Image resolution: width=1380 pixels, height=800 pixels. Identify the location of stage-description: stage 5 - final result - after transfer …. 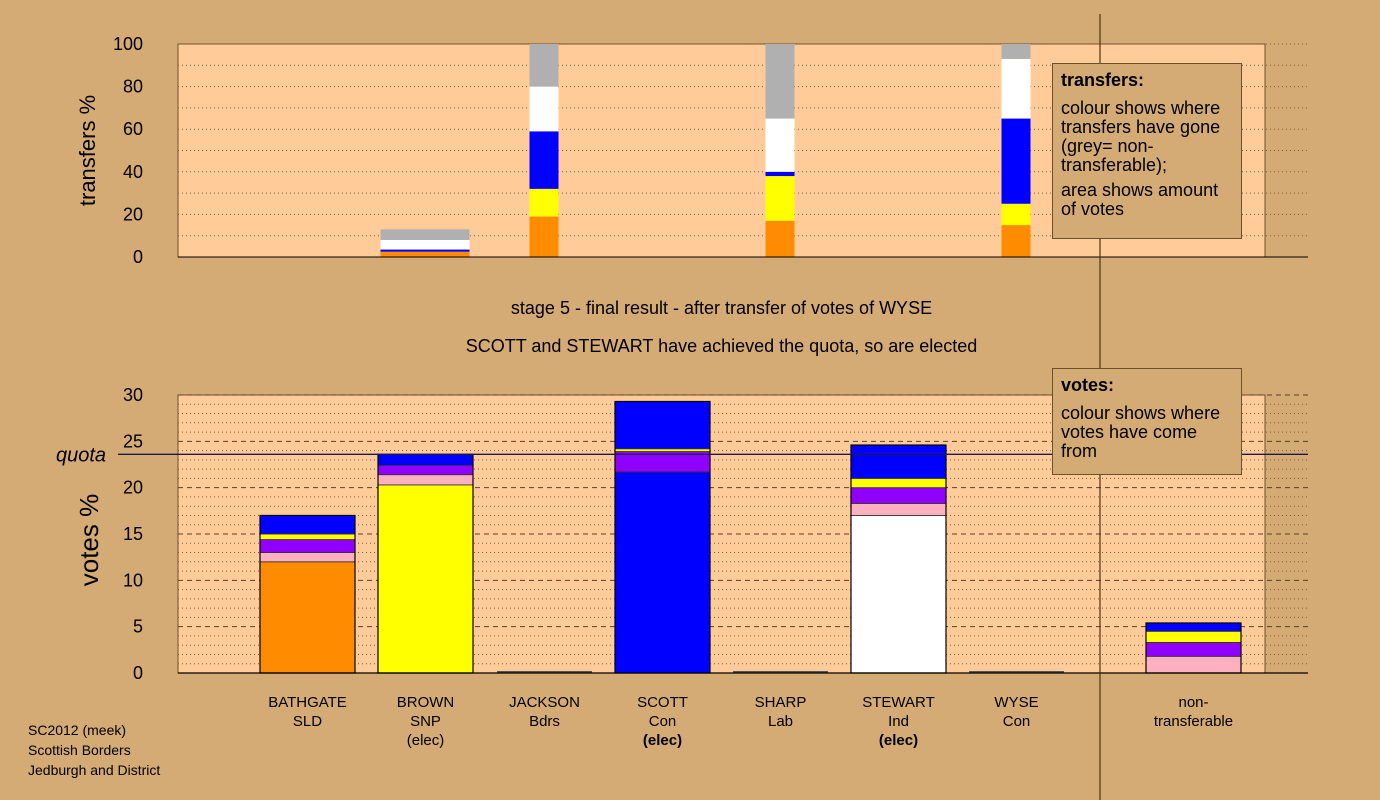
(721, 308).